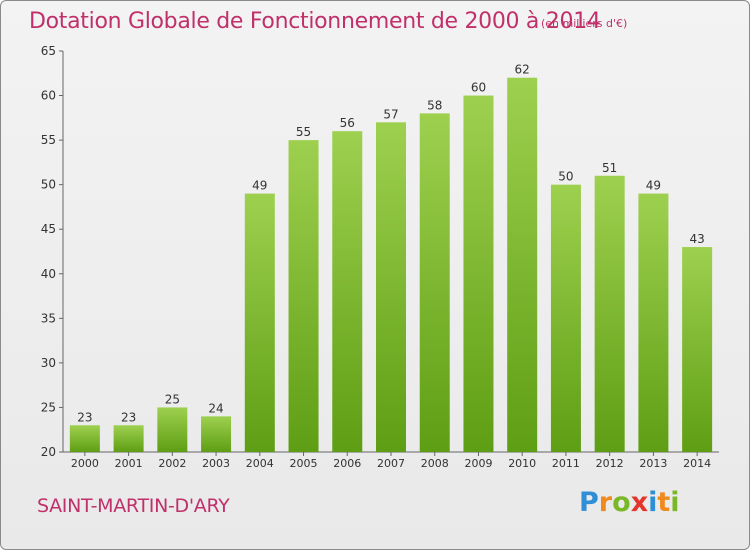 This screenshot has height=550, width=750. I want to click on x-tick-label: 2003, so click(216, 463).